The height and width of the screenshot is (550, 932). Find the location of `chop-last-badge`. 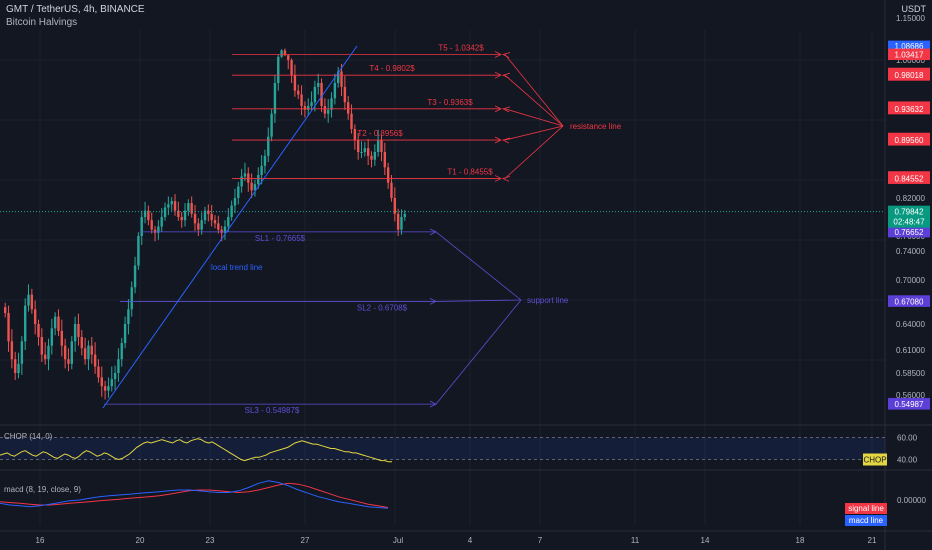

chop-last-badge is located at coordinates (875, 459).